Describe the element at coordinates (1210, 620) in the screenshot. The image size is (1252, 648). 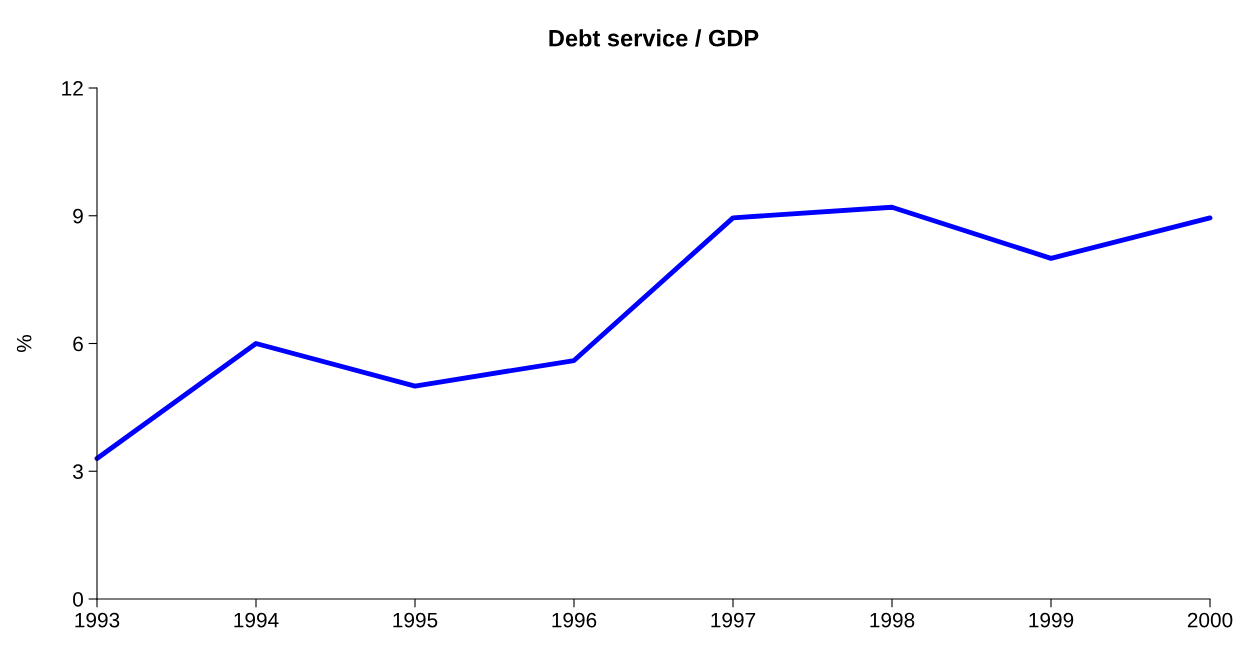
I see `x-tick-label: 2000` at that location.